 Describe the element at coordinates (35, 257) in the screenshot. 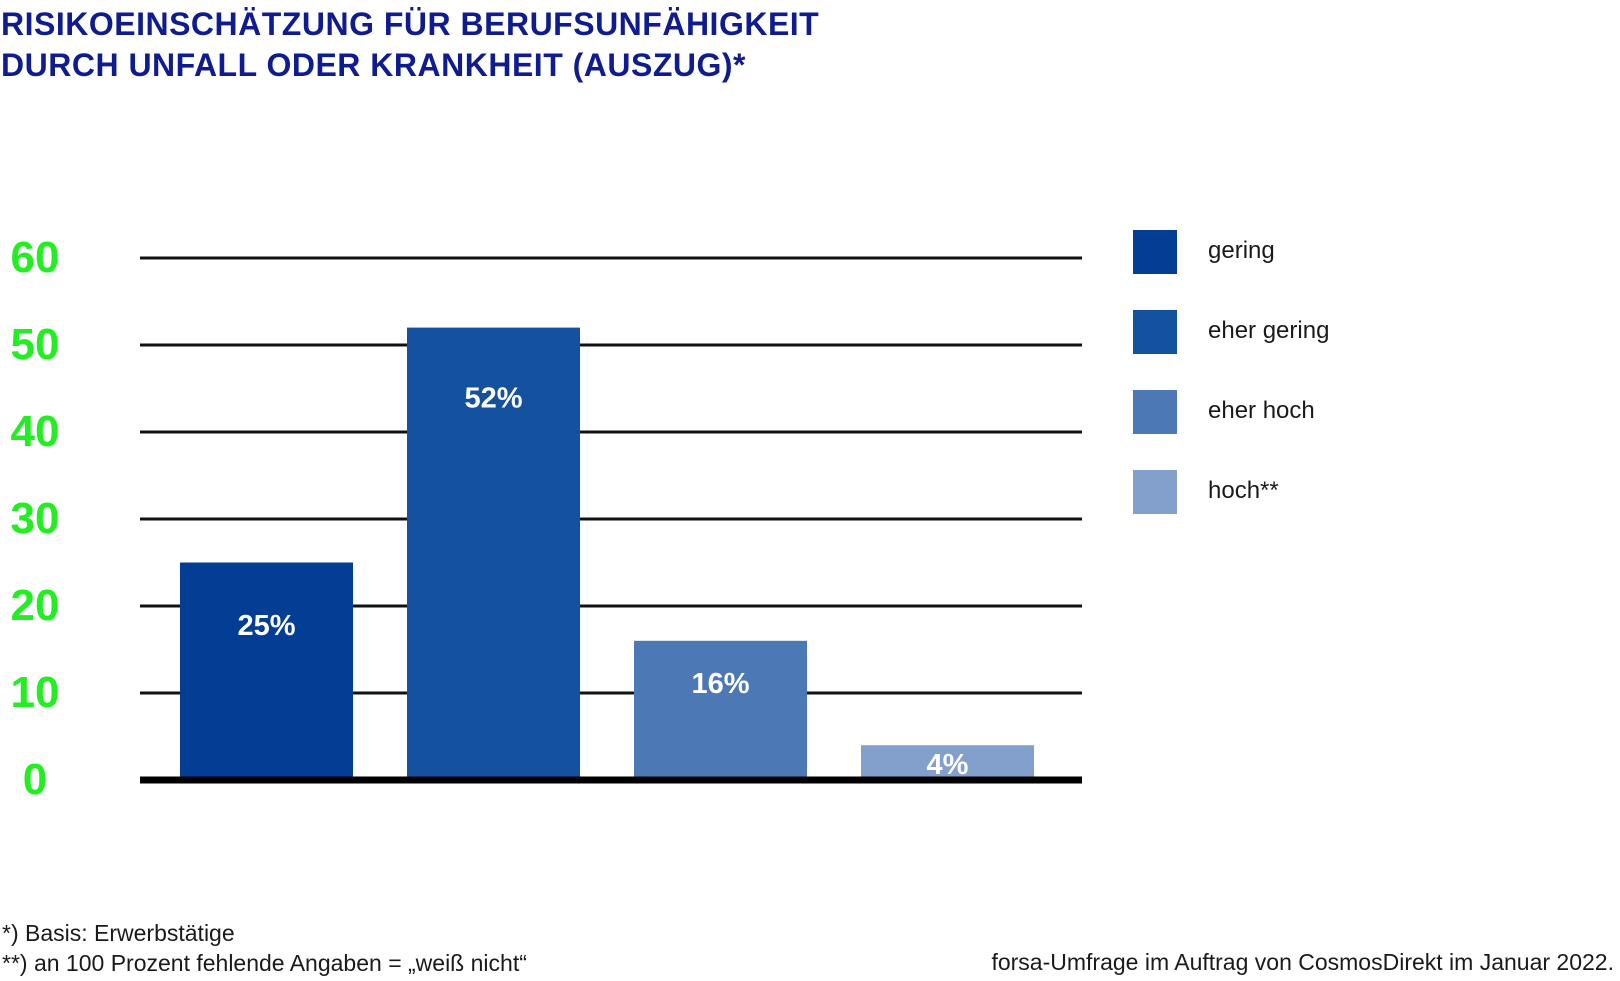

I see `y-tick-label-60: 60` at that location.